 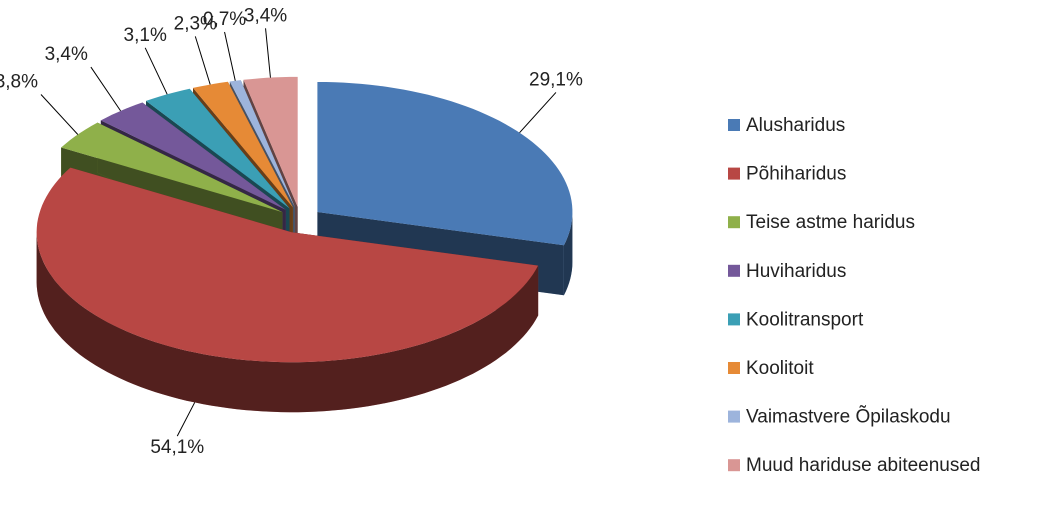 What do you see at coordinates (195, 23) in the screenshot?
I see `data-label: 2,3%` at bounding box center [195, 23].